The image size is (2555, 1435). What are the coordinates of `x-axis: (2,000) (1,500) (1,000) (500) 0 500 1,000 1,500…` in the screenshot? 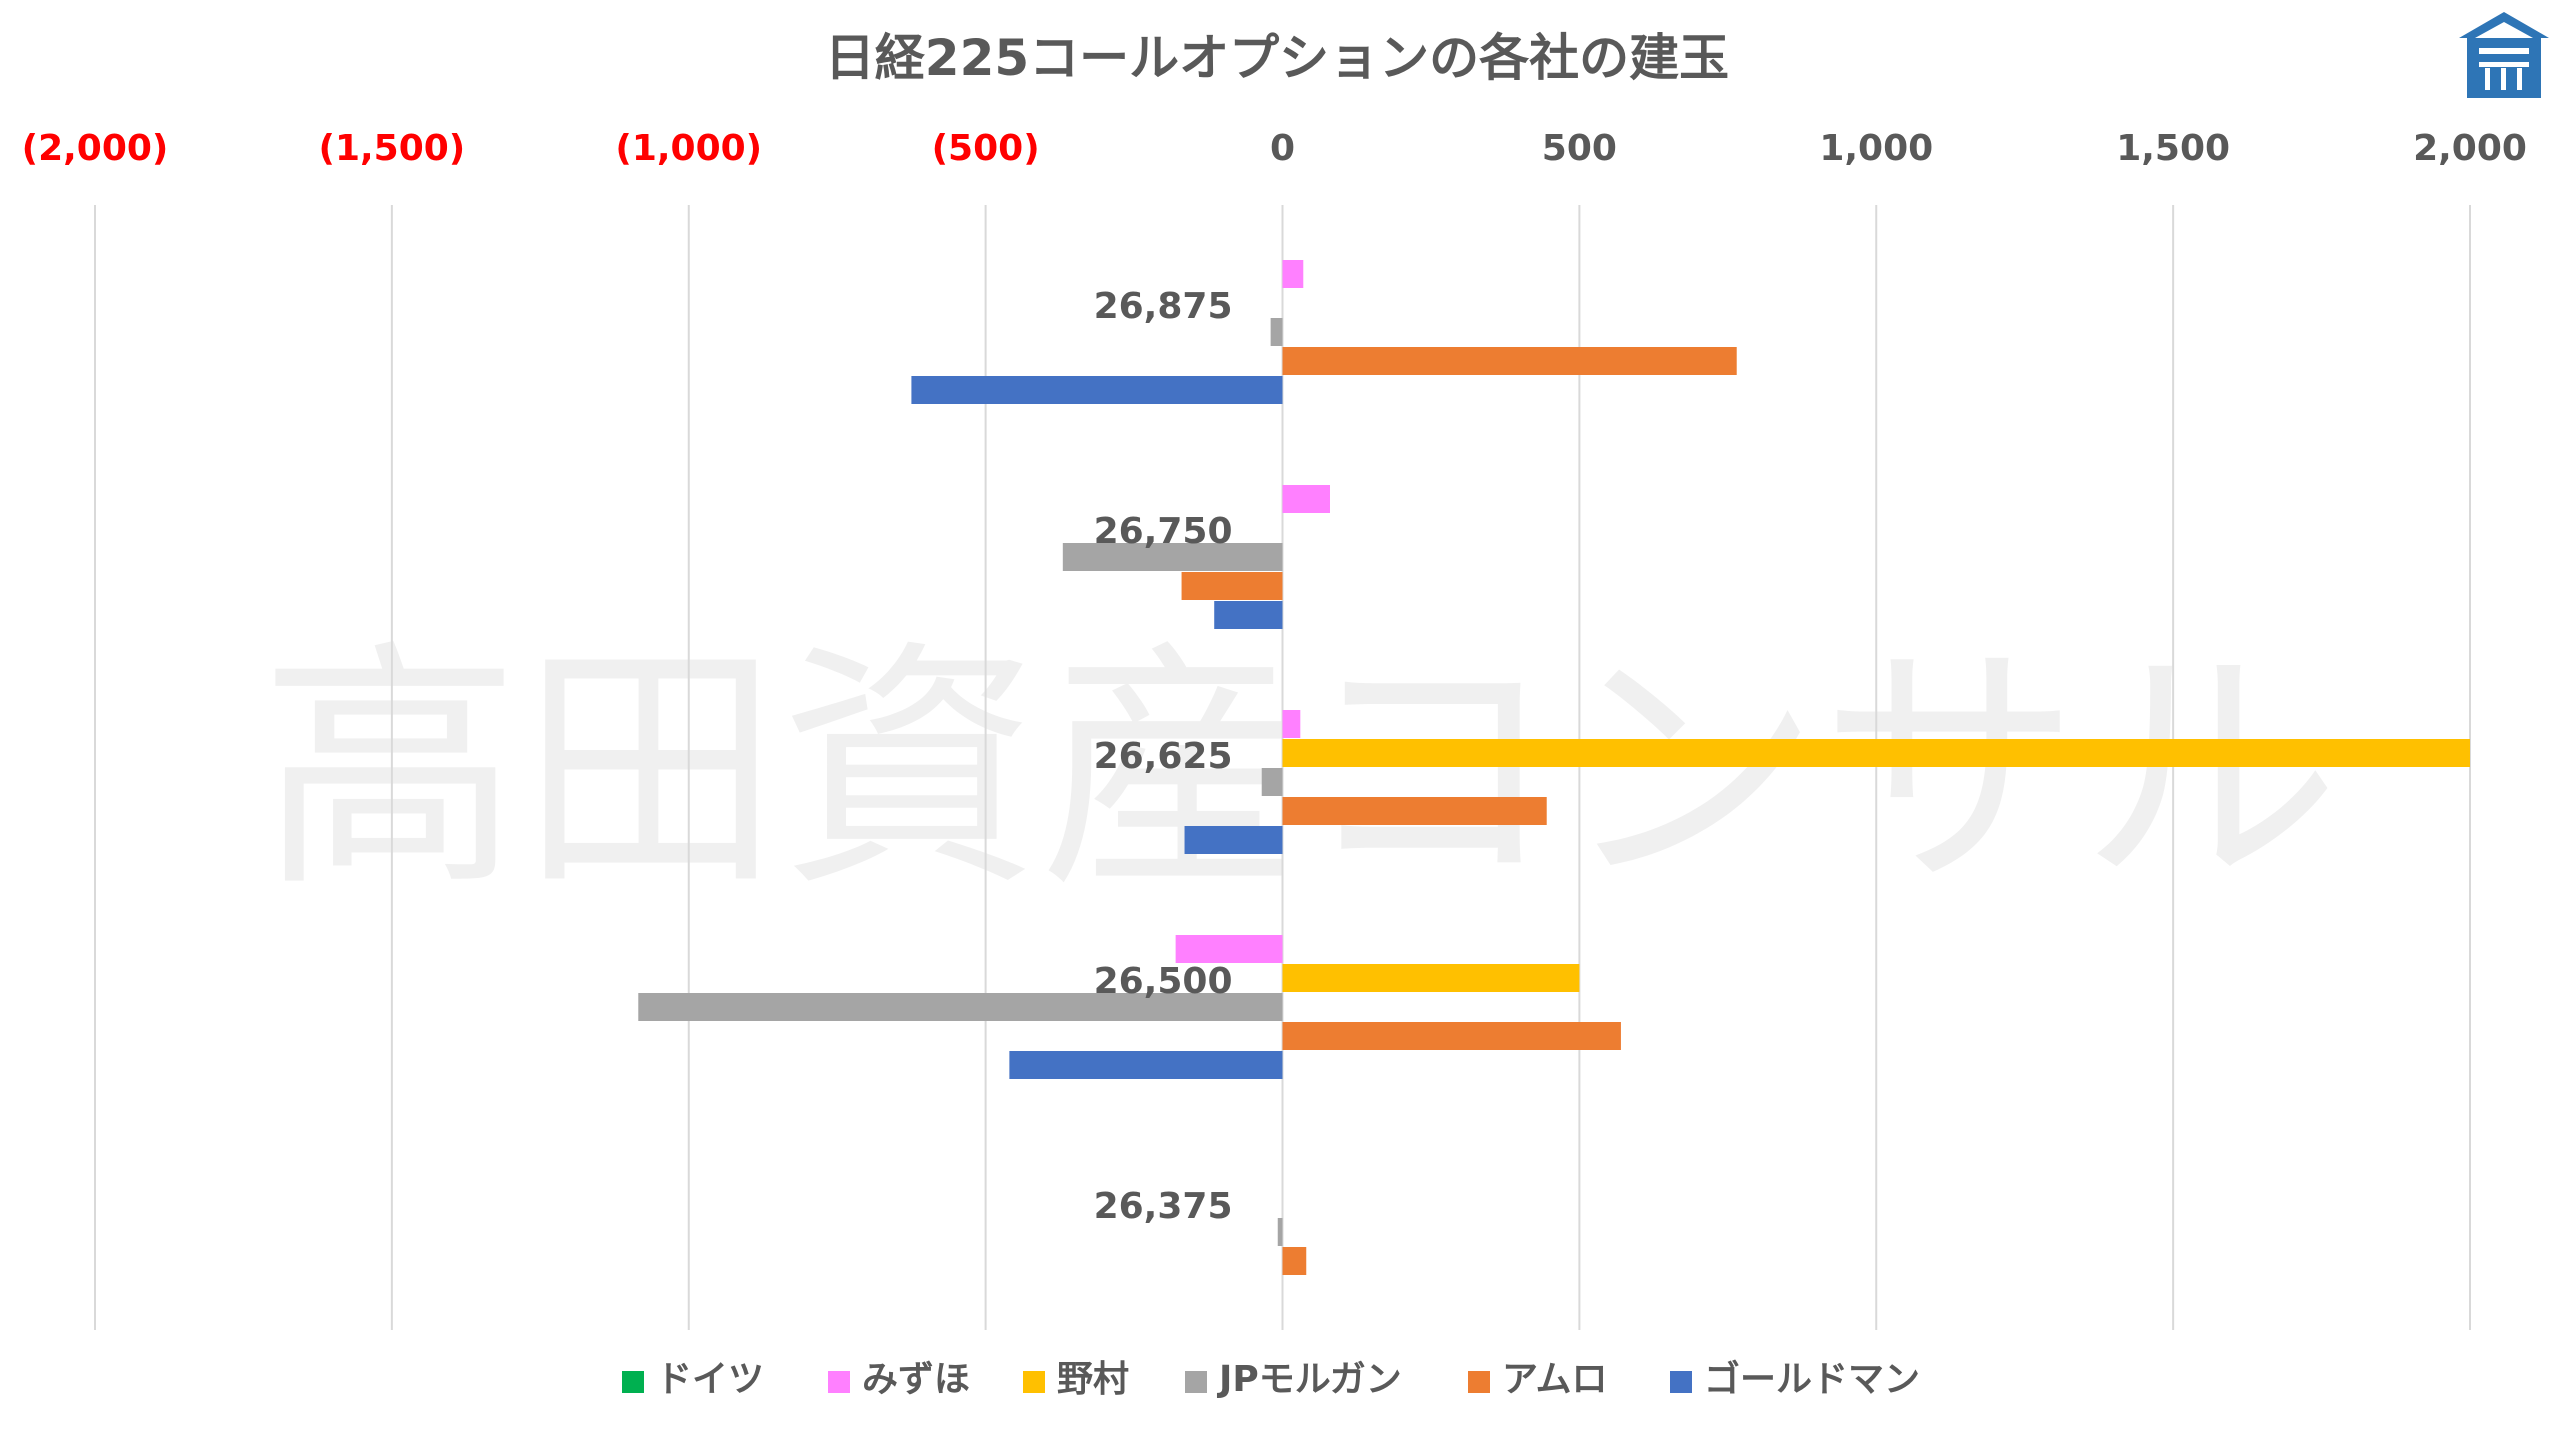 It's located at (1274, 148).